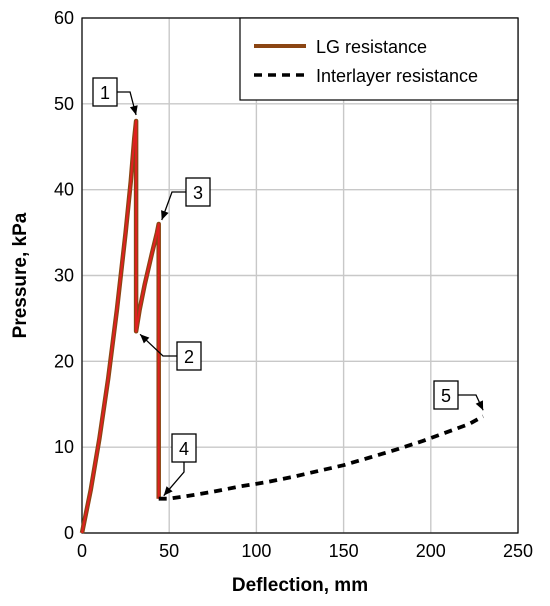  I want to click on y-tick-label: 20, so click(64, 361).